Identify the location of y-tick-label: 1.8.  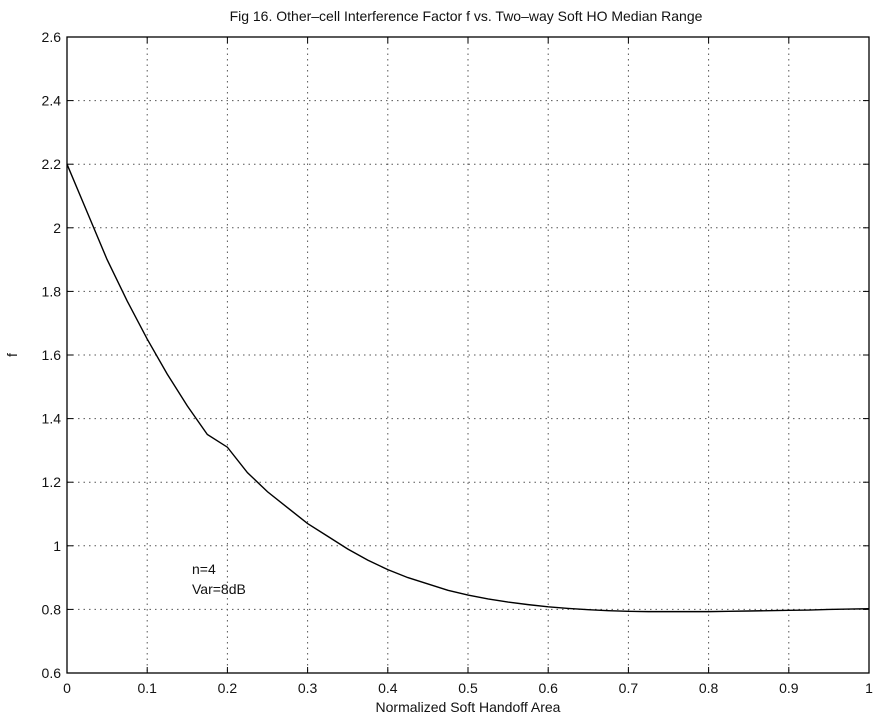
(52, 291).